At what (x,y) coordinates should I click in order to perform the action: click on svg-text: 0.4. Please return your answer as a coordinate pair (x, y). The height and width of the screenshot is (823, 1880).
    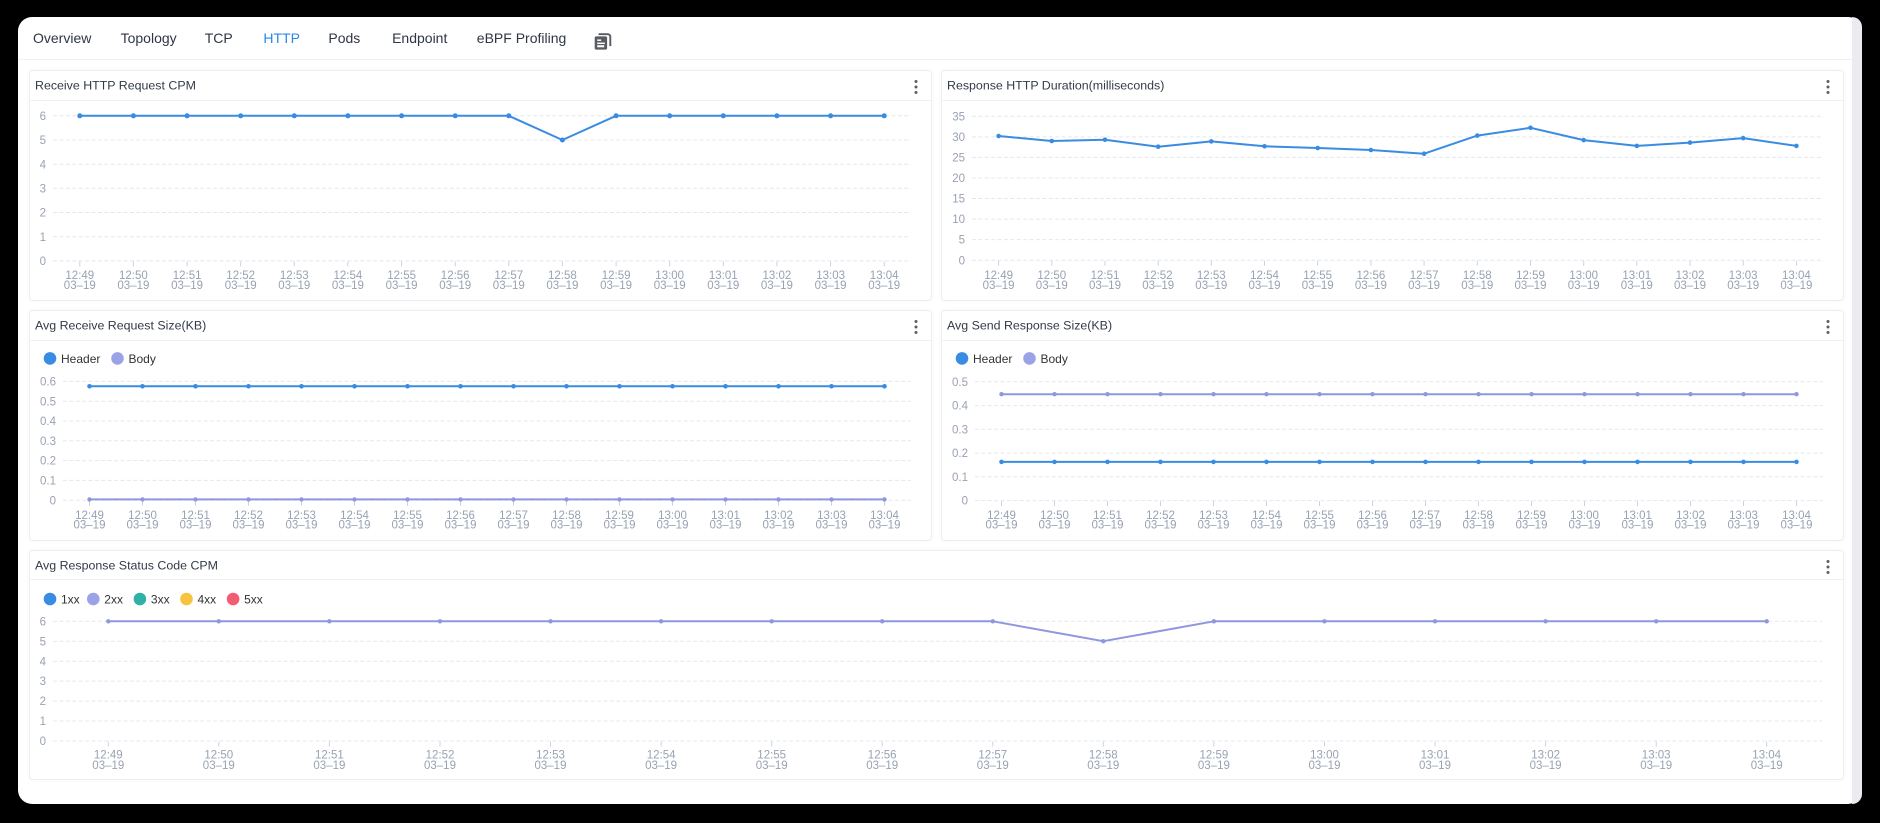
    Looking at the image, I should click on (960, 407).